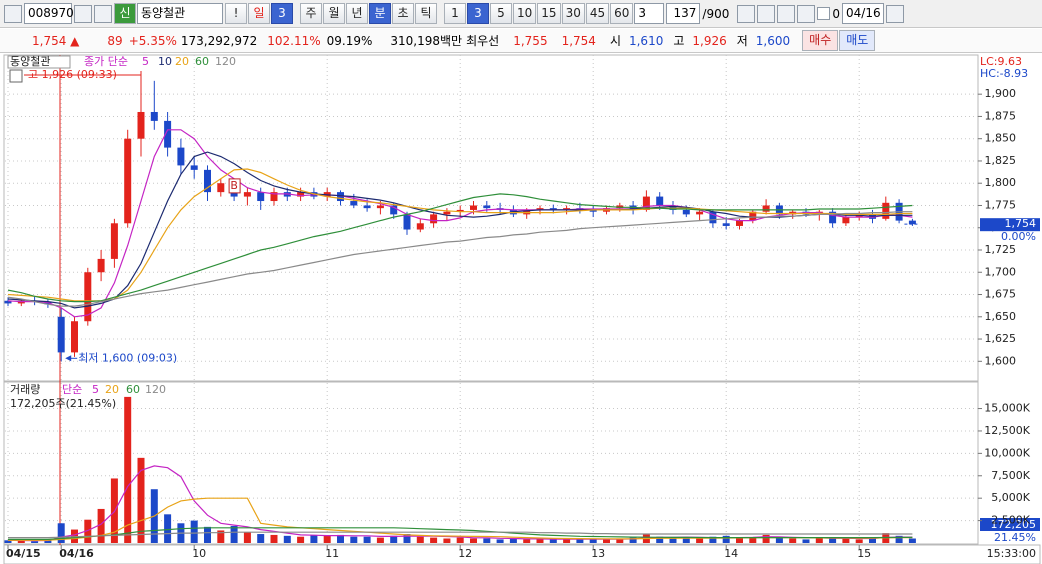 Image resolution: width=1042 pixels, height=564 pixels. What do you see at coordinates (478, 13) in the screenshot?
I see `interval-button: 3` at bounding box center [478, 13].